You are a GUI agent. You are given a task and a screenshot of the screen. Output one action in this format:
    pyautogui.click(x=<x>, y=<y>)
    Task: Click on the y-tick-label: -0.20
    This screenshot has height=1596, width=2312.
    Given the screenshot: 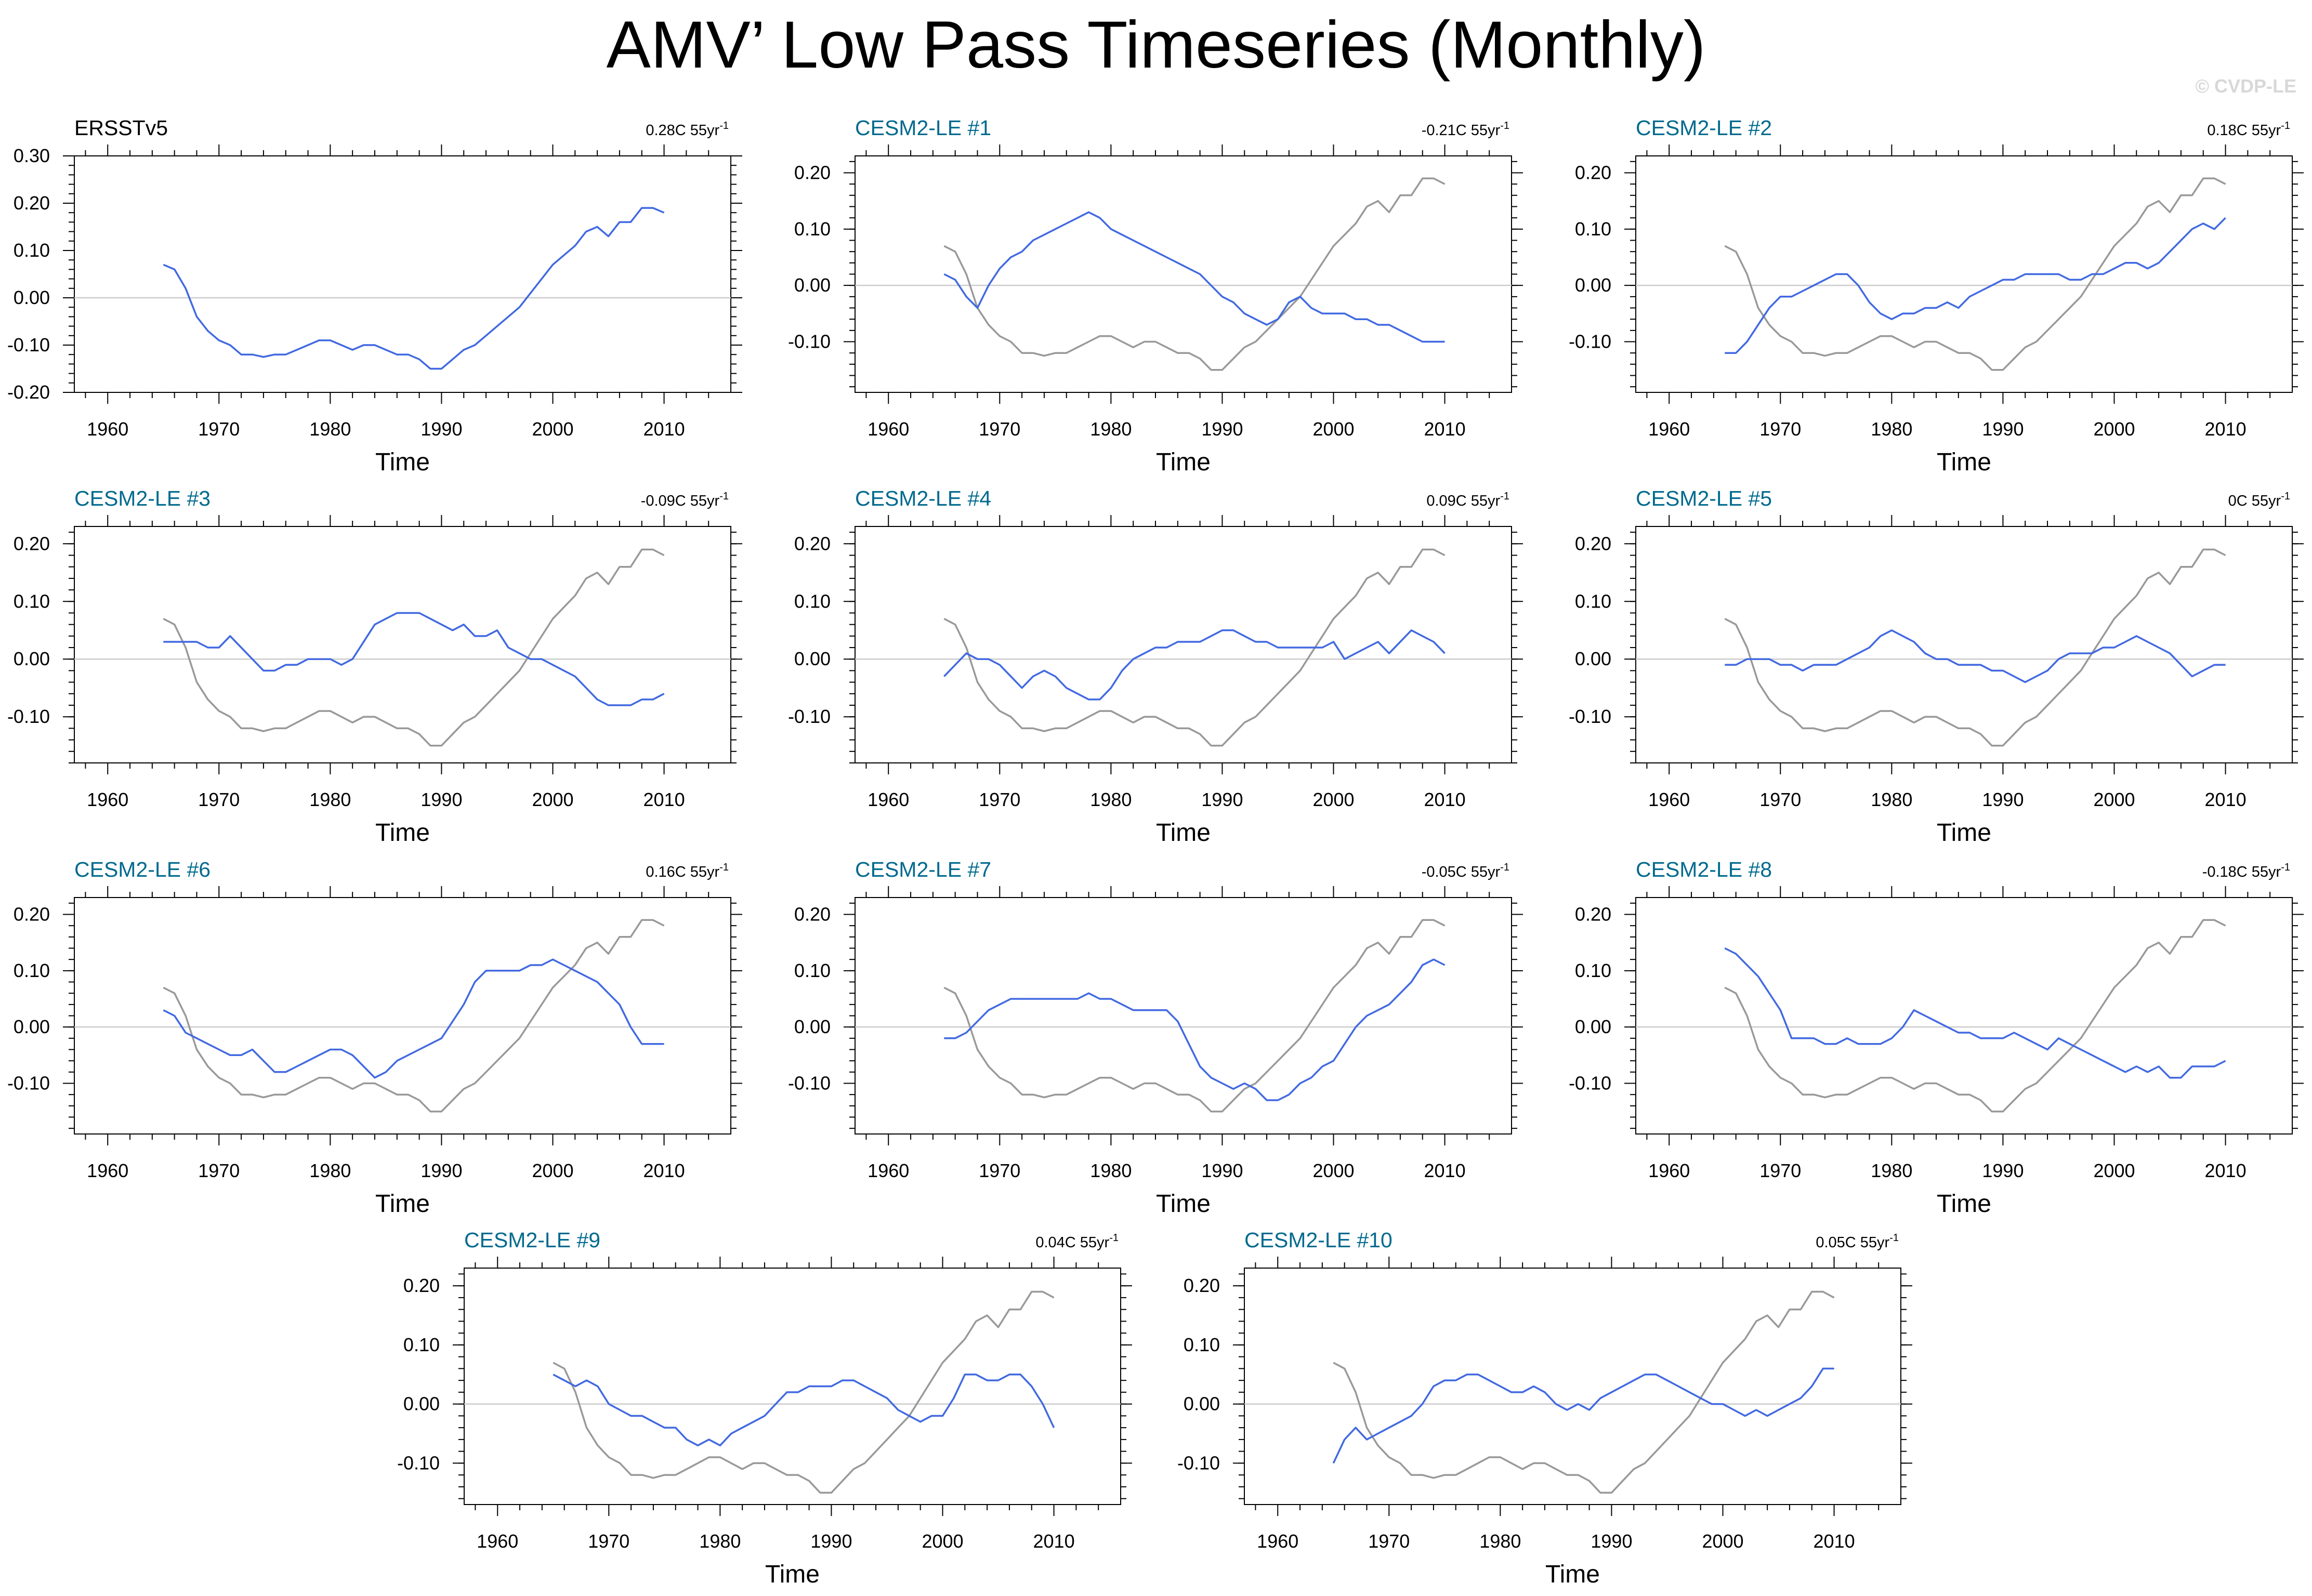 What is the action you would take?
    pyautogui.click(x=28, y=392)
    